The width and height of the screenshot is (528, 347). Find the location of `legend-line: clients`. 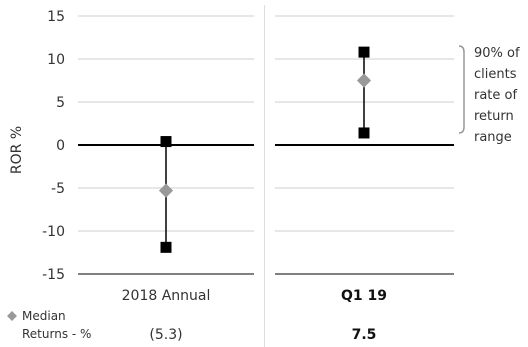

legend-line: clients is located at coordinates (495, 74).